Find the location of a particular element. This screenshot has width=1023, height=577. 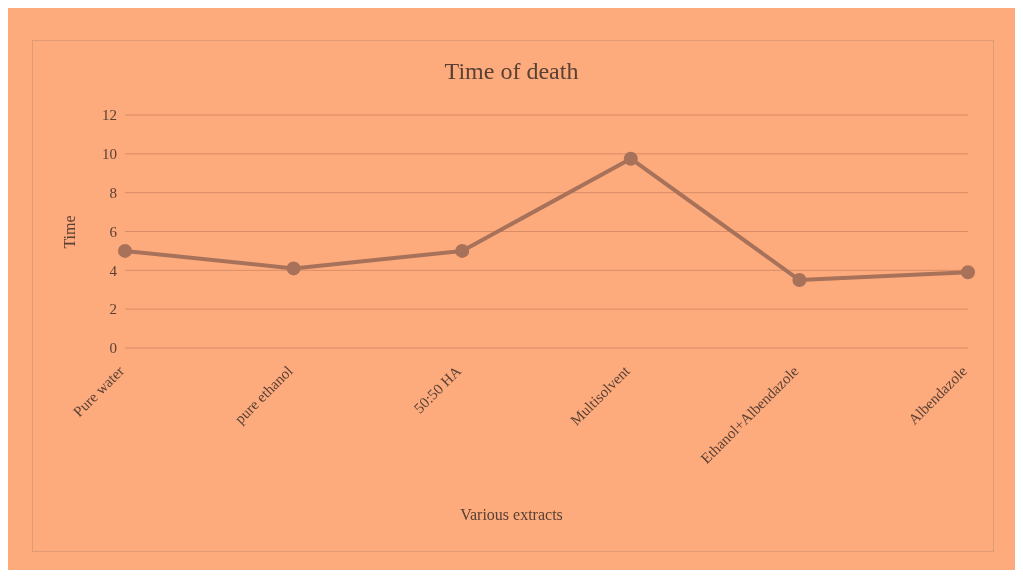

y-tick-label: 6 is located at coordinates (113, 231).